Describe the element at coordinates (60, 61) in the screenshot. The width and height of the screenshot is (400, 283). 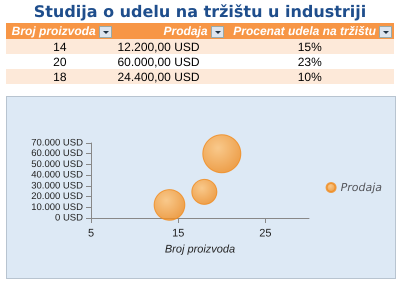
I see `text: 20` at that location.